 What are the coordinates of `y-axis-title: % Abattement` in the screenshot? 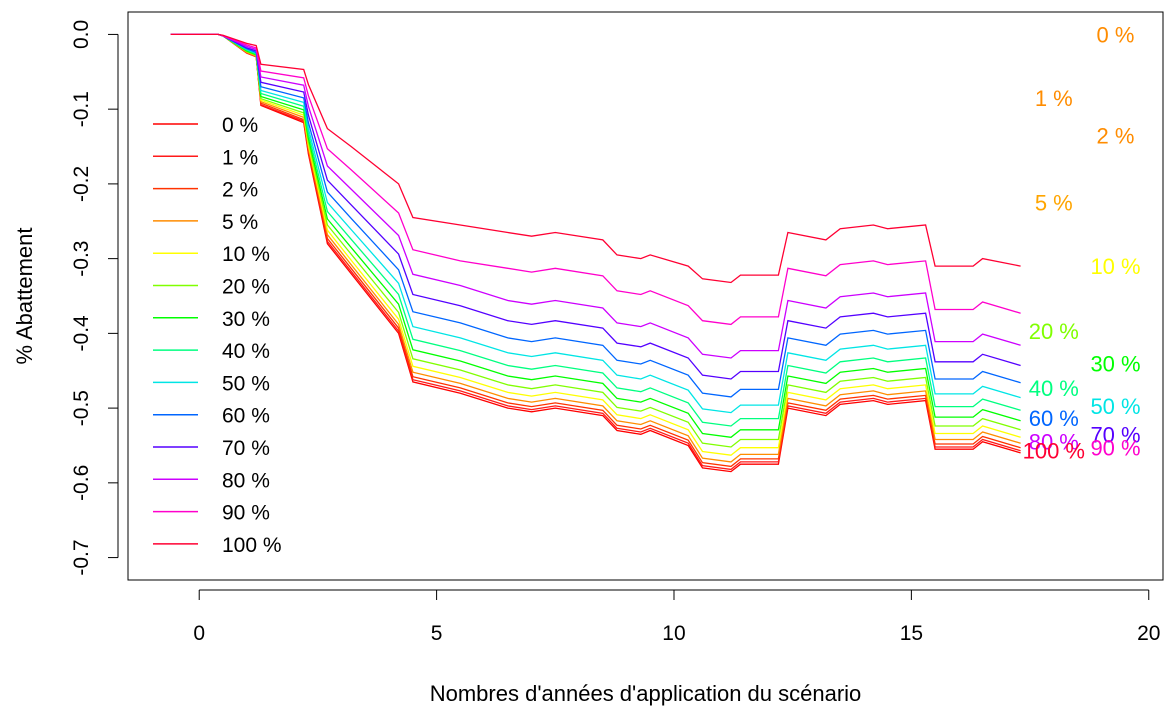 It's located at (24, 296).